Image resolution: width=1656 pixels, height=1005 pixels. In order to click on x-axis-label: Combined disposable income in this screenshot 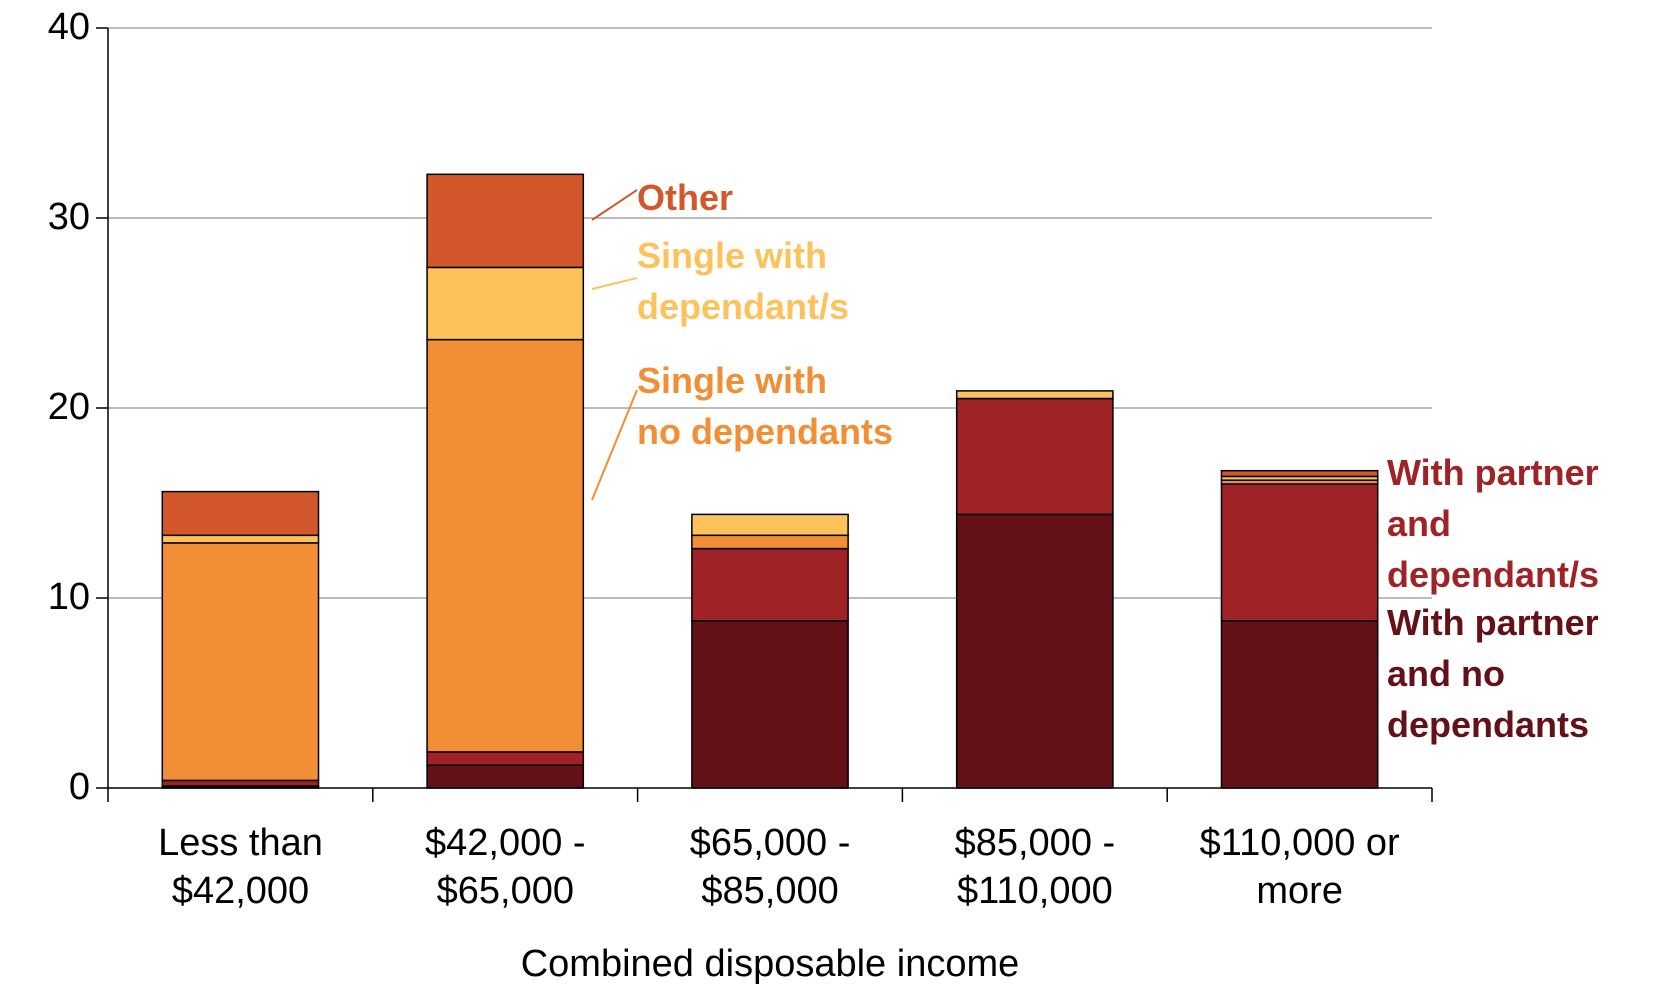, I will do `click(770, 964)`.